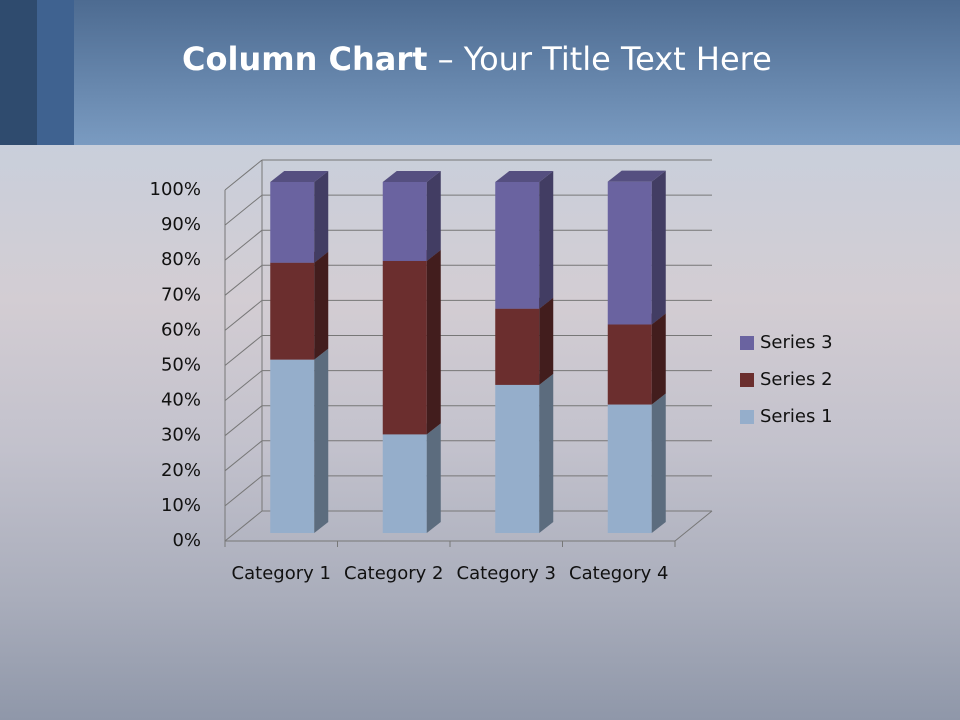 This screenshot has width=960, height=720. I want to click on axis, so click(693, 526).